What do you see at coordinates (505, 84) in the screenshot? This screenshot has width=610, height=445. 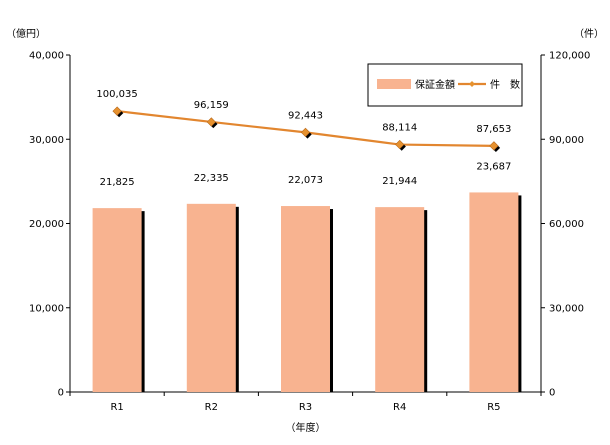 I see `legend-label-line: 件 数` at bounding box center [505, 84].